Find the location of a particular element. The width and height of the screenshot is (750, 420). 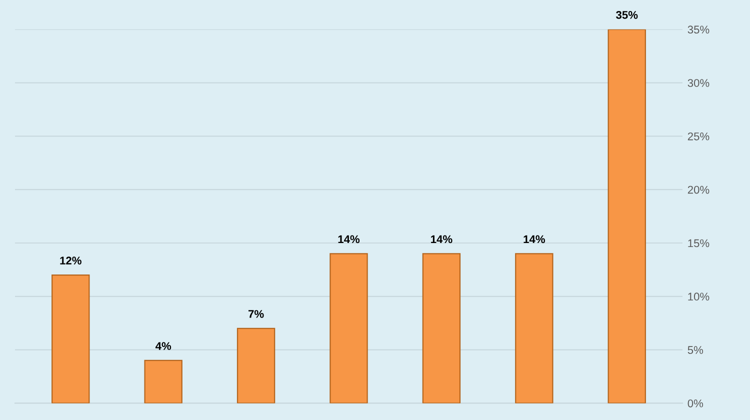

y-tick-label: 25% is located at coordinates (699, 136).